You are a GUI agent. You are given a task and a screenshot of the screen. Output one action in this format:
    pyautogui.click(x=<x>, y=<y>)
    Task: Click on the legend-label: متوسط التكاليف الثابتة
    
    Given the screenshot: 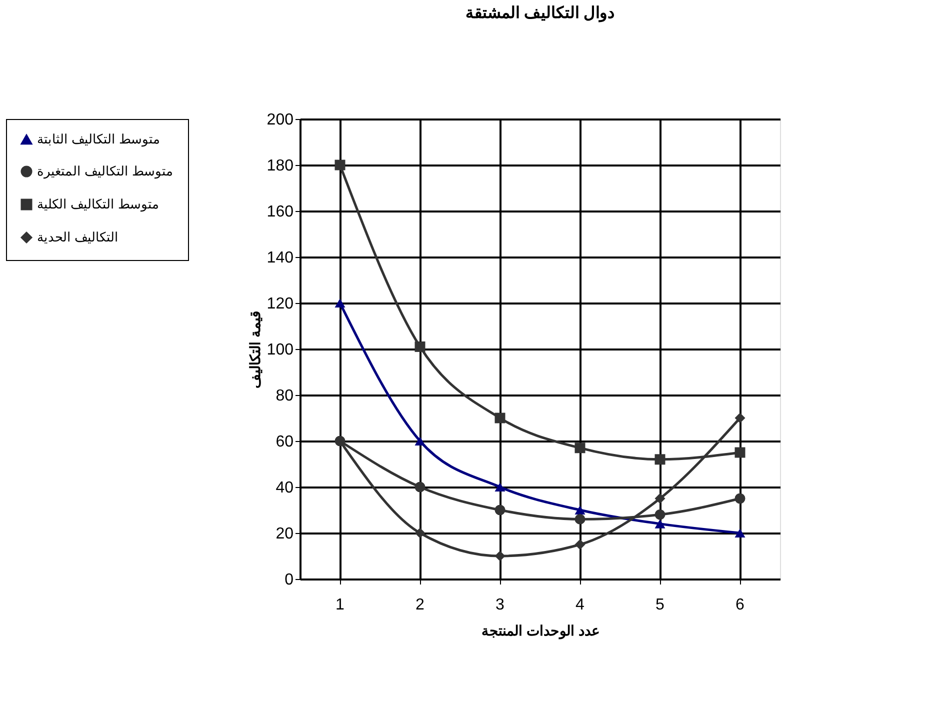 What is the action you would take?
    pyautogui.click(x=98, y=140)
    